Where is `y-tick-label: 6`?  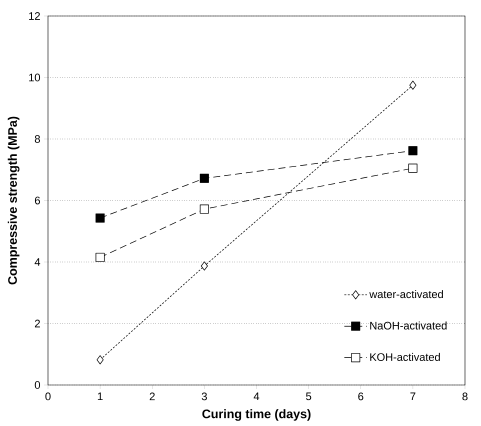 y-tick-label: 6 is located at coordinates (37, 200).